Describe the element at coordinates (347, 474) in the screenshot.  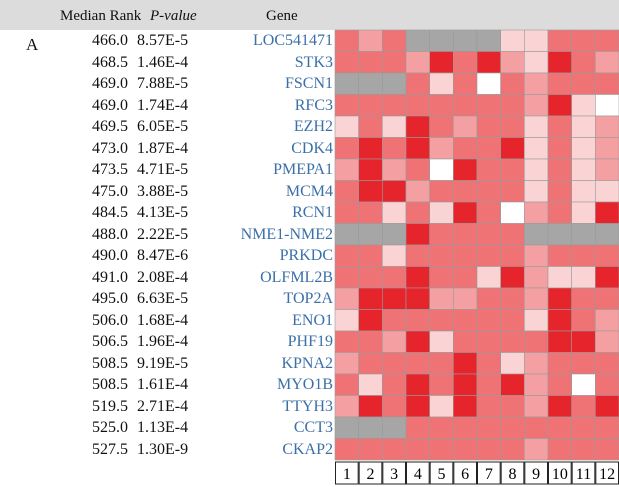
I see `column-label: 1` at that location.